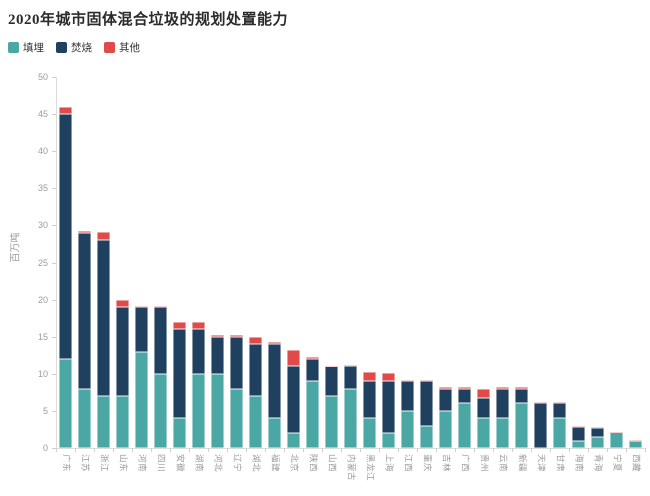  What do you see at coordinates (464, 388) in the screenshot?
I see `bar-segment-其他-广西` at bounding box center [464, 388].